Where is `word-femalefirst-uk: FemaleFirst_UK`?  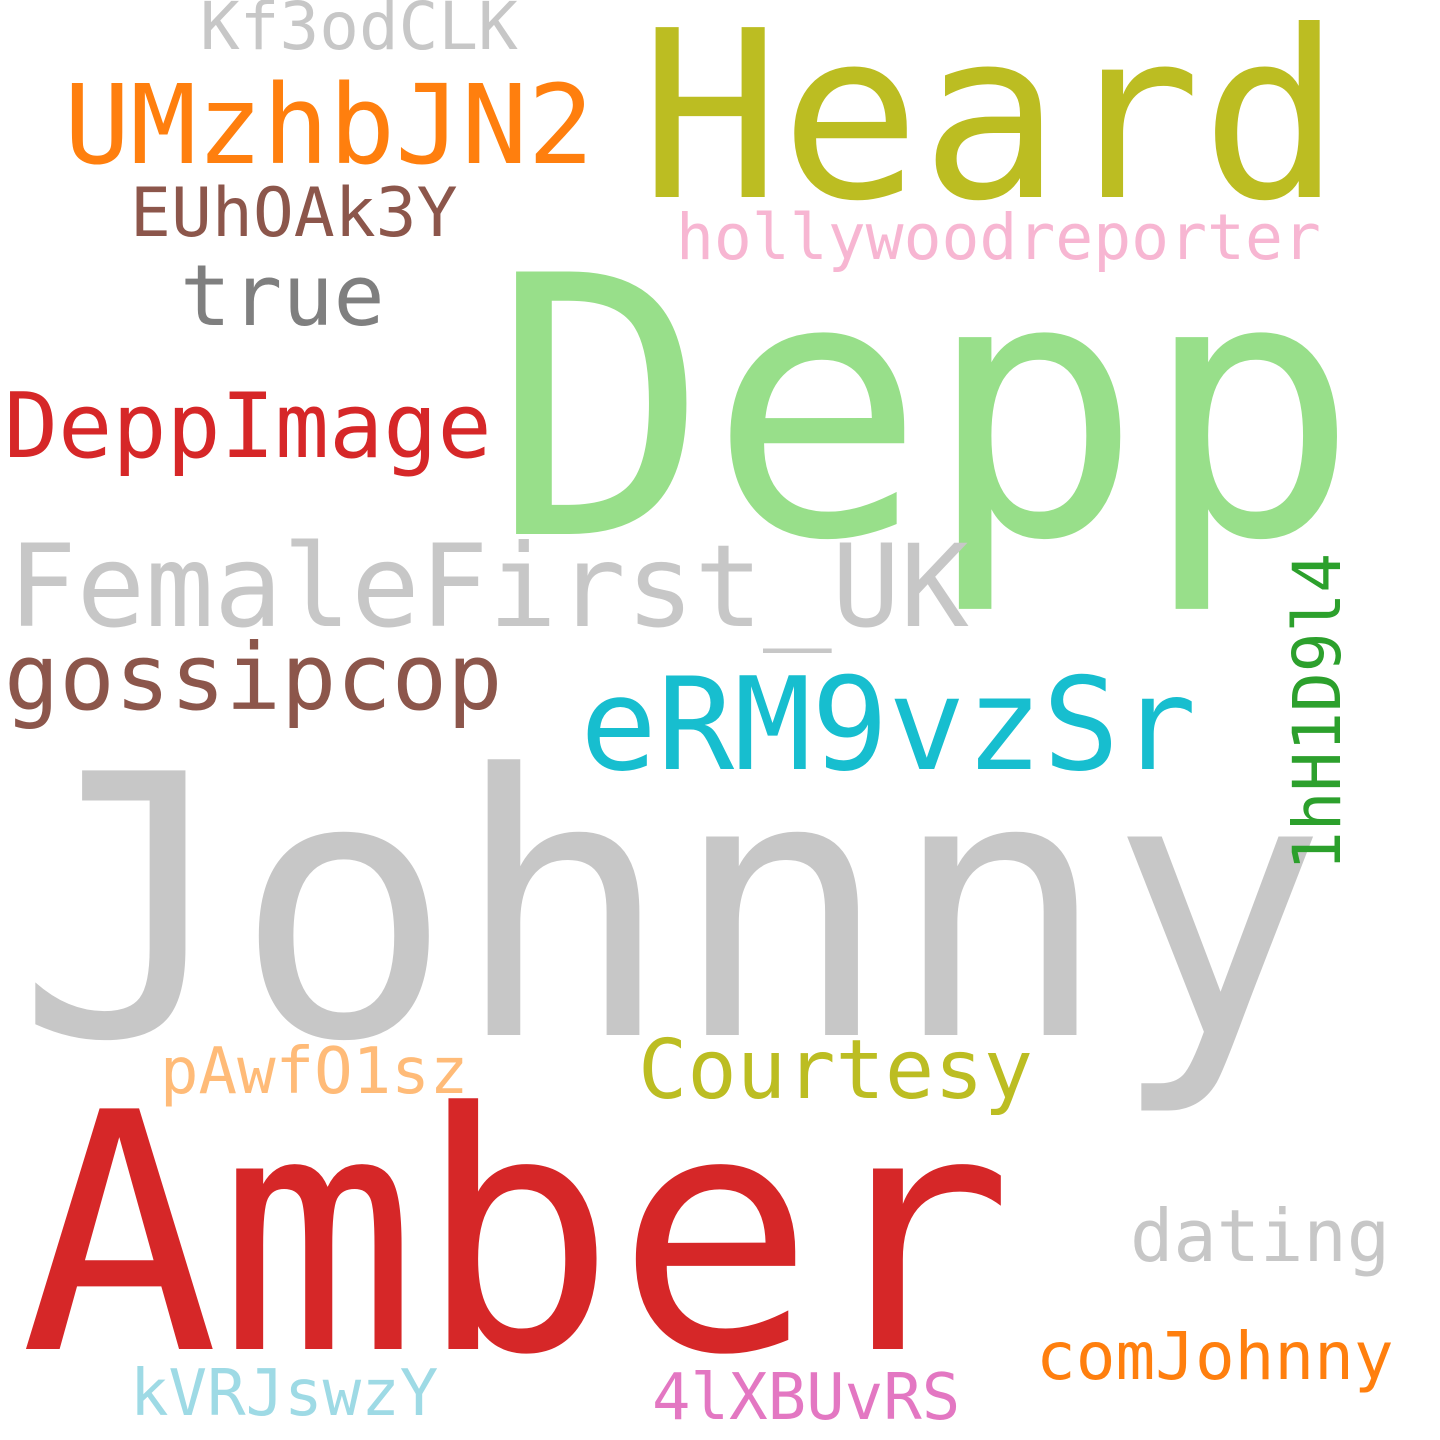 word-femalefirst-uk: FemaleFirst_UK is located at coordinates (488, 586).